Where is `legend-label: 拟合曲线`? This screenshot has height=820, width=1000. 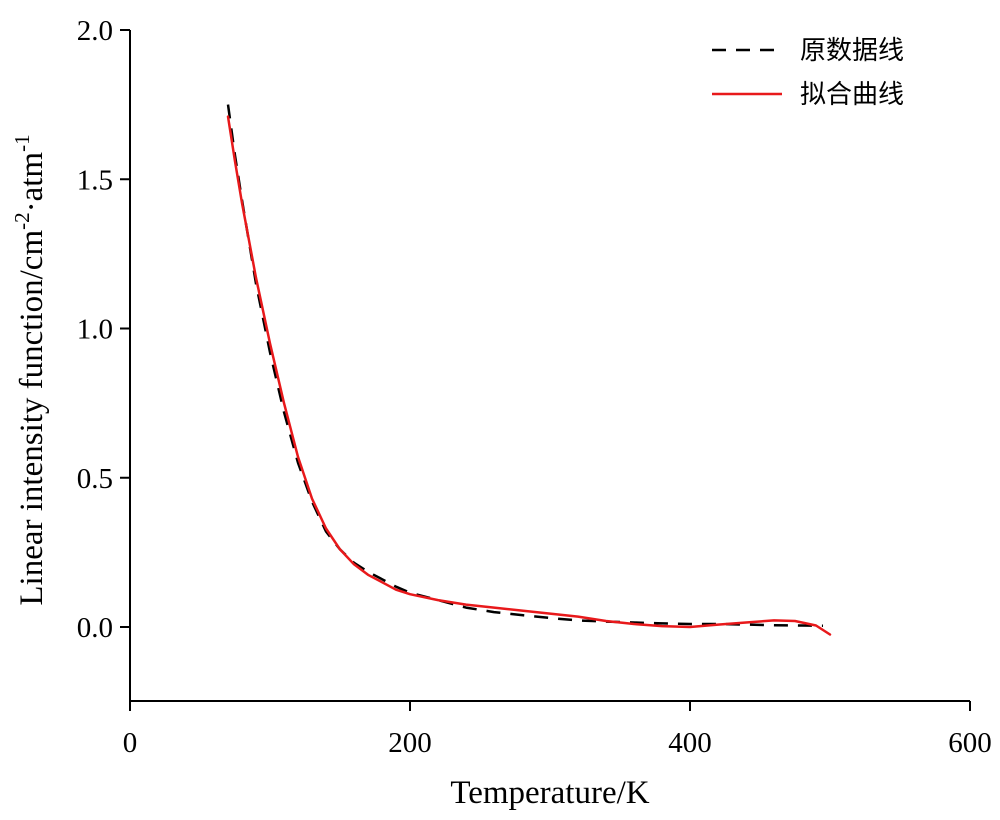 legend-label: 拟合曲线 is located at coordinates (852, 95).